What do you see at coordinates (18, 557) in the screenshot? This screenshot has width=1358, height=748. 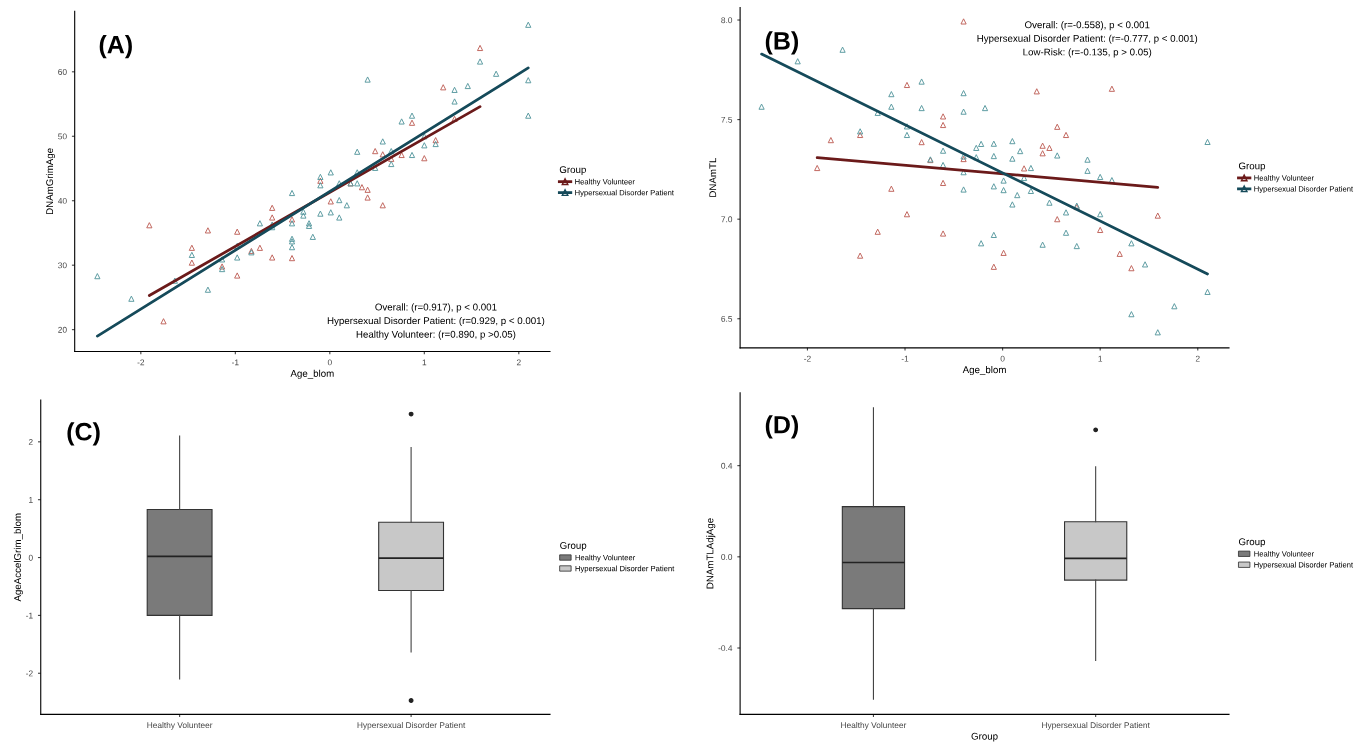 I see `y-axis-title: AgeAccelGrim_blom` at bounding box center [18, 557].